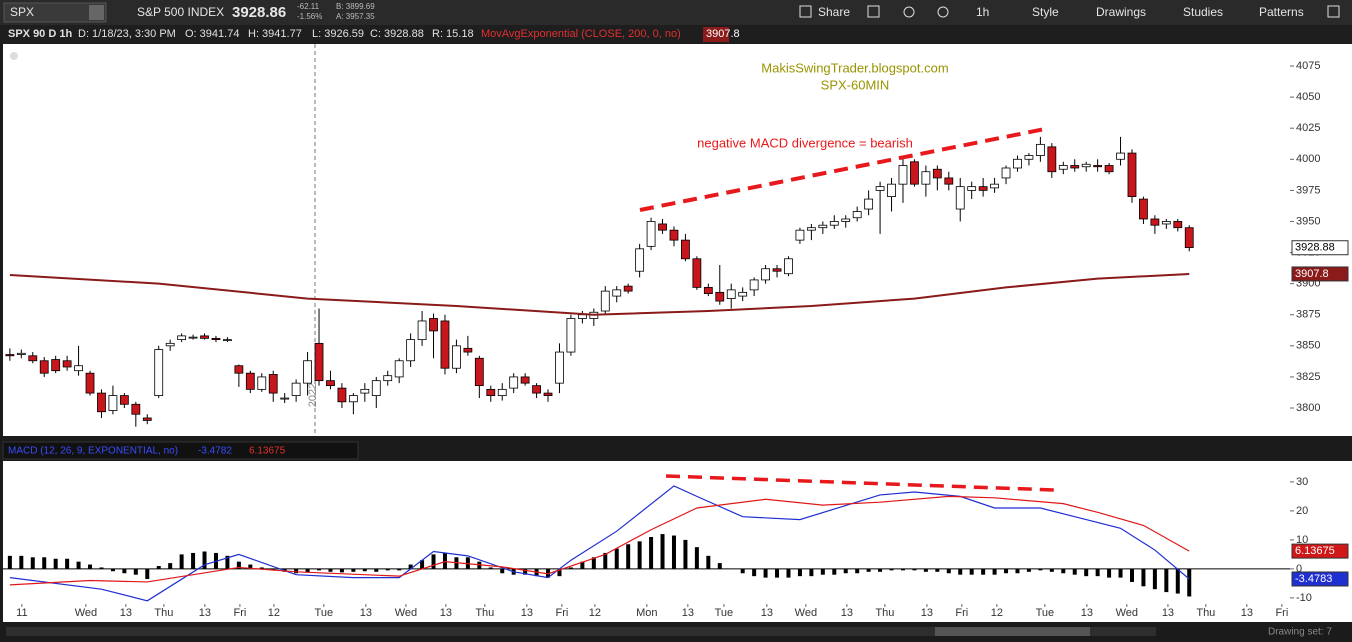 The height and width of the screenshot is (642, 1352). What do you see at coordinates (1045, 12) in the screenshot?
I see `style-button: Style` at bounding box center [1045, 12].